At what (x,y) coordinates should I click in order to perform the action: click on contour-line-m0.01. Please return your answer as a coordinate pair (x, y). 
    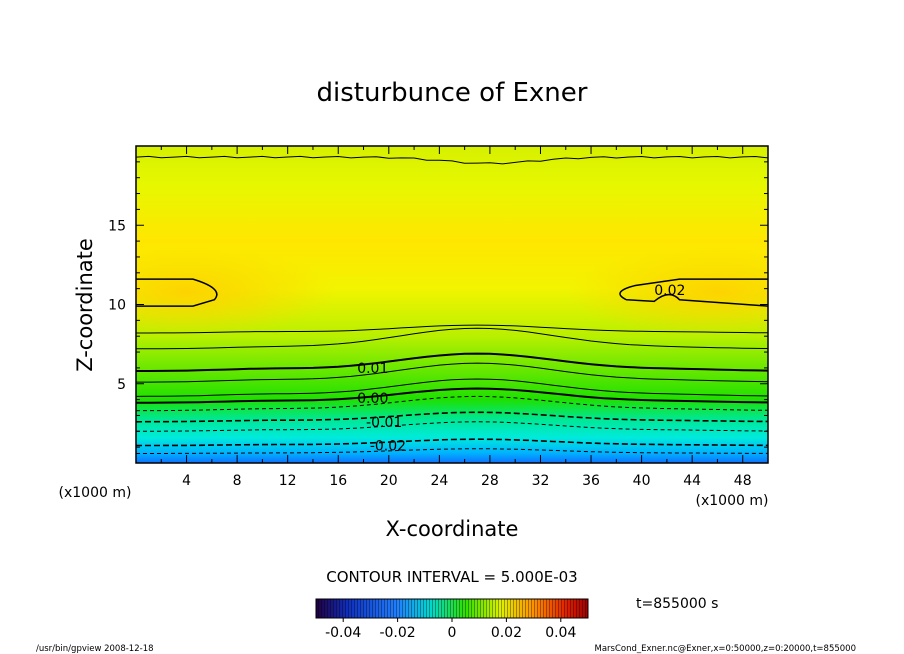
    Looking at the image, I should click on (452, 417).